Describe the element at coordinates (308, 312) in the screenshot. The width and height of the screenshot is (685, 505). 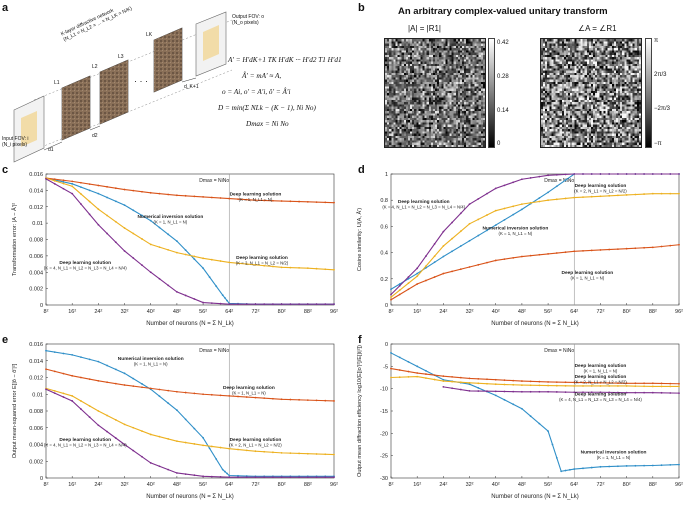
I see `x-tick-label: 88²` at that location.